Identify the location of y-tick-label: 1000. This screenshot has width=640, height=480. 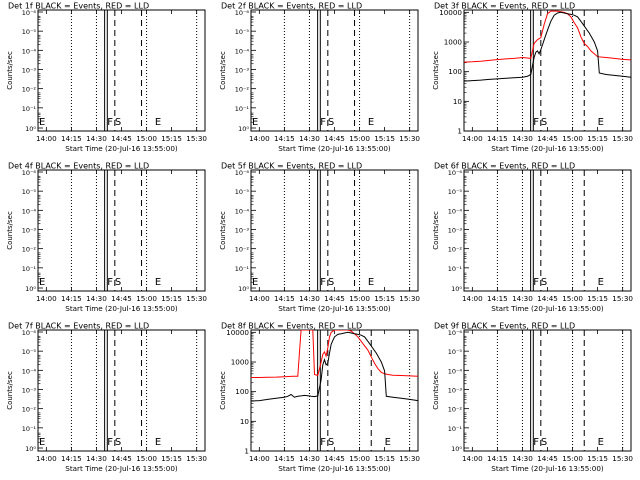
(240, 362).